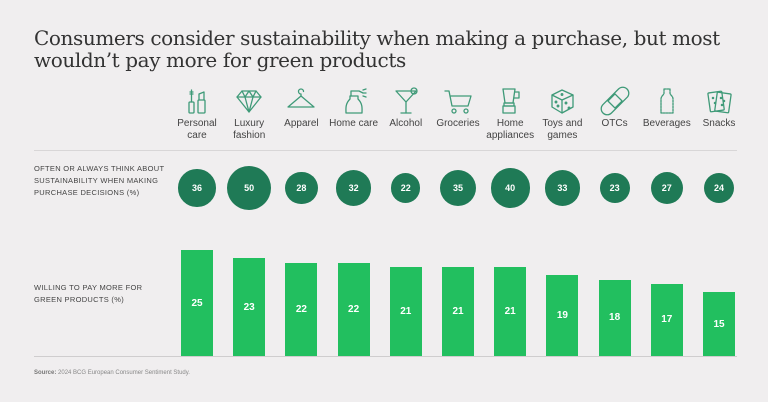 This screenshot has width=768, height=402. Describe the element at coordinates (249, 129) in the screenshot. I see `category-label: Luxury fashion` at that location.